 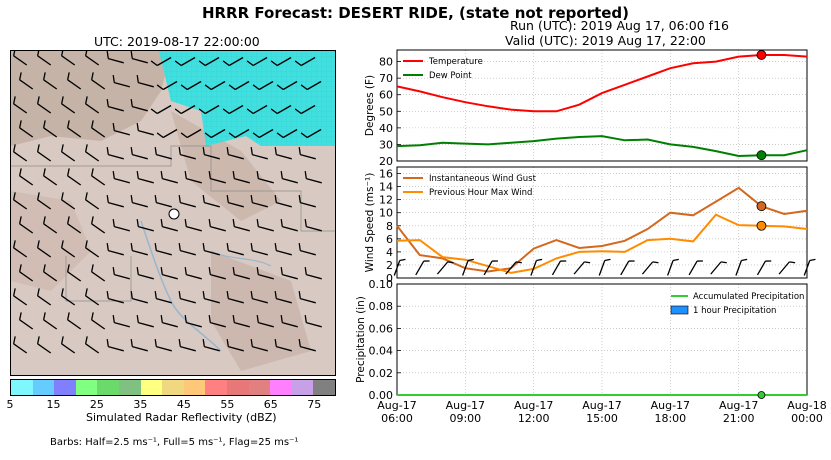 I want to click on x-tick-label: 06:00, so click(x=397, y=418).